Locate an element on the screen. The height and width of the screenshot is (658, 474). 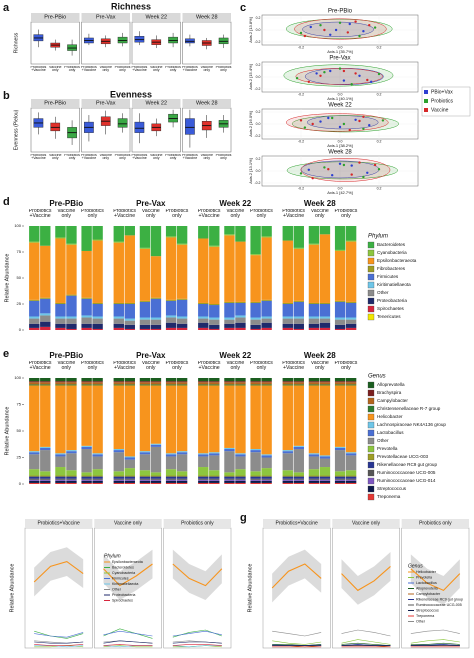
x-tick-label-box: Probiotics +Vaccine is located at coordinates (140, 157).